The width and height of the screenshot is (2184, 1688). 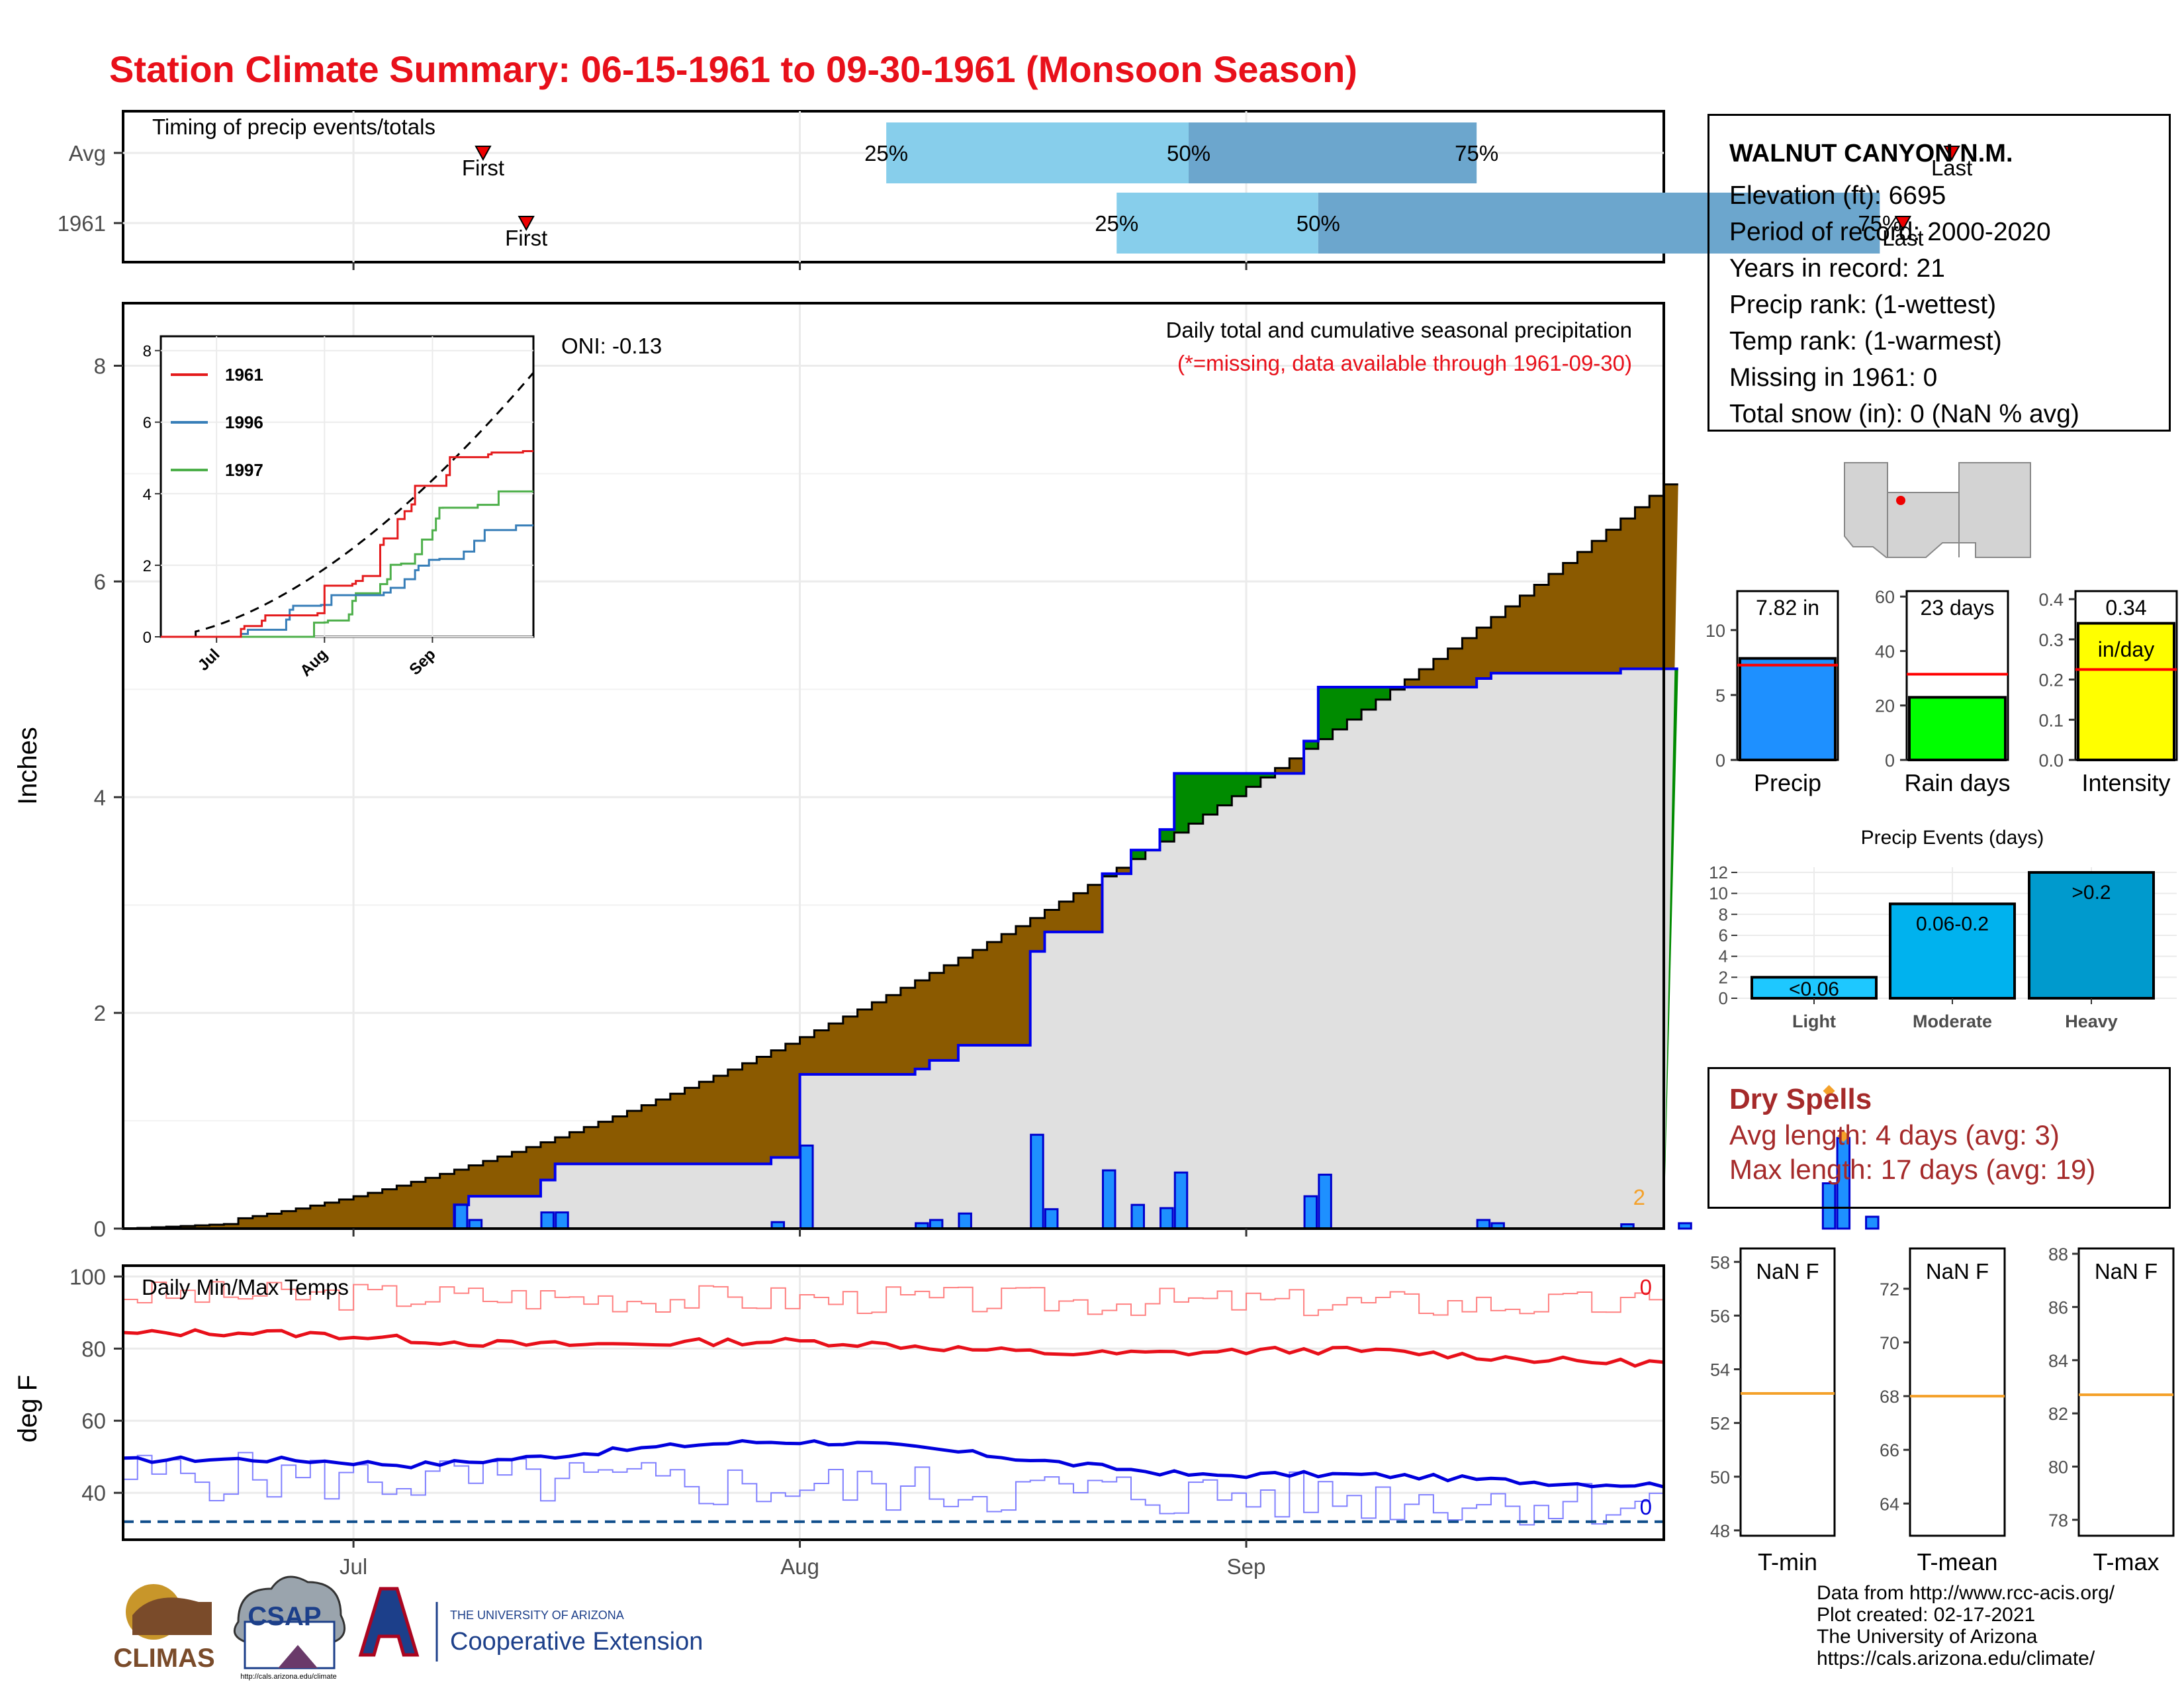 What do you see at coordinates (172, 1616) in the screenshot?
I see `climas-logo-shape` at bounding box center [172, 1616].